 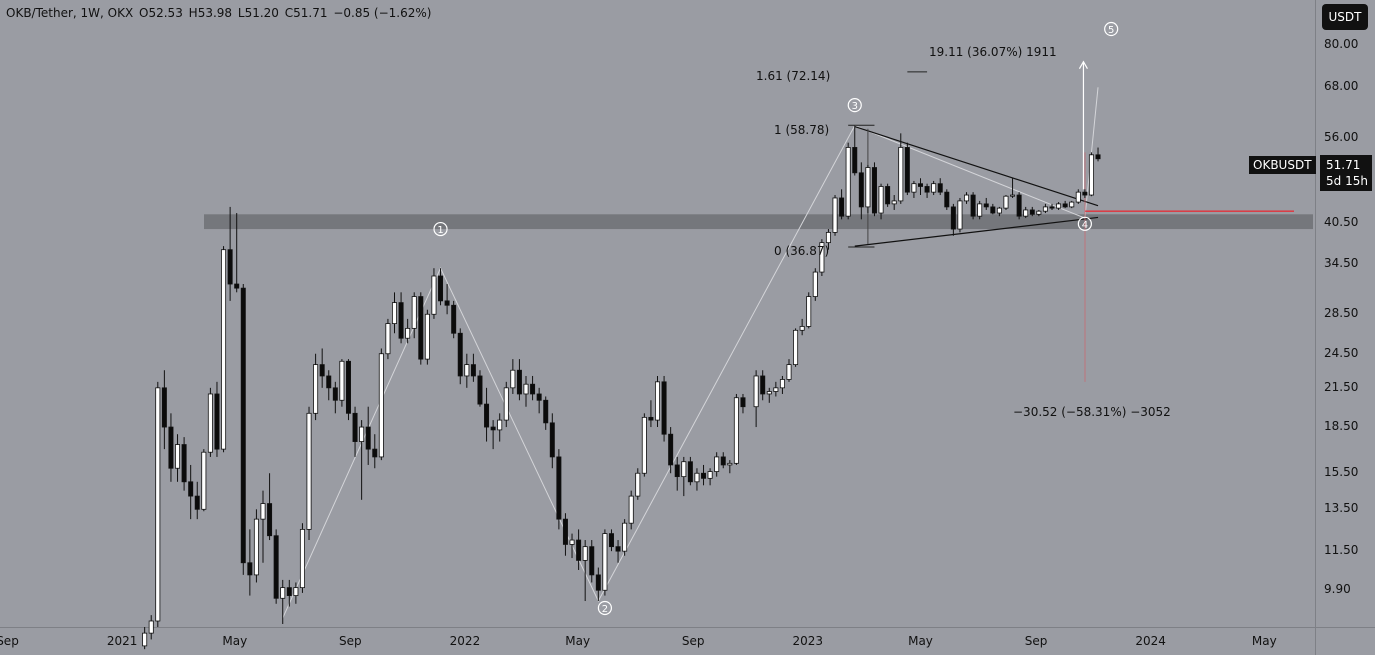 I want to click on fib-1-label: 1 (58.78), so click(x=802, y=130).